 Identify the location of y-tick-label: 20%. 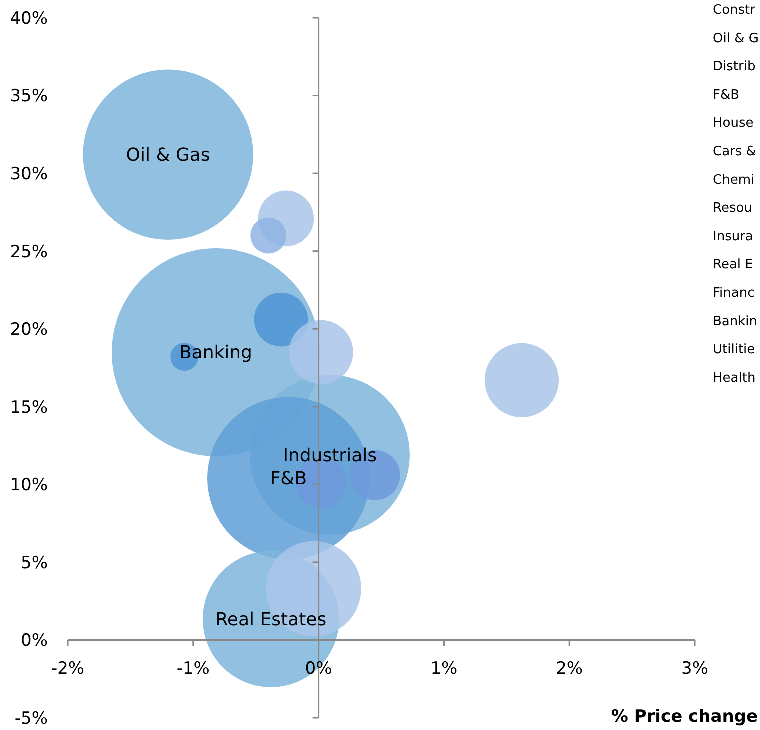
(29, 330).